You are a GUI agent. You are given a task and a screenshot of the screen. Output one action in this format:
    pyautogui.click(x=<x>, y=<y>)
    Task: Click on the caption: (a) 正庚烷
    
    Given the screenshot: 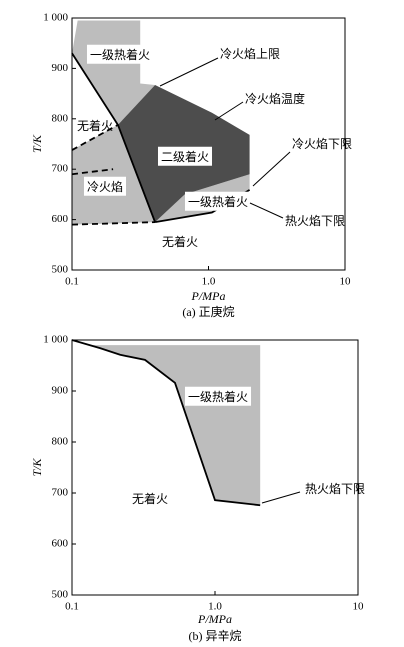 What is the action you would take?
    pyautogui.click(x=208, y=311)
    